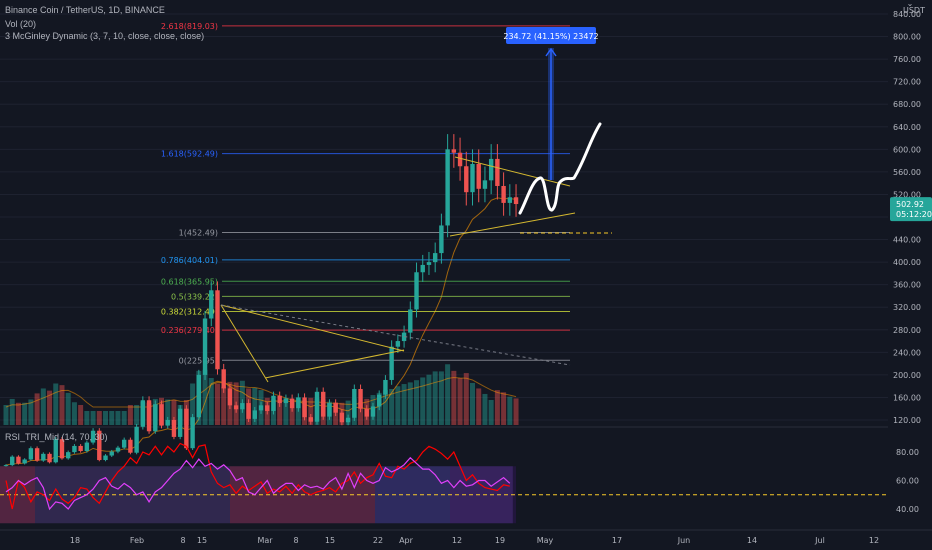  I want to click on time-tick-label: Apr, so click(406, 540).